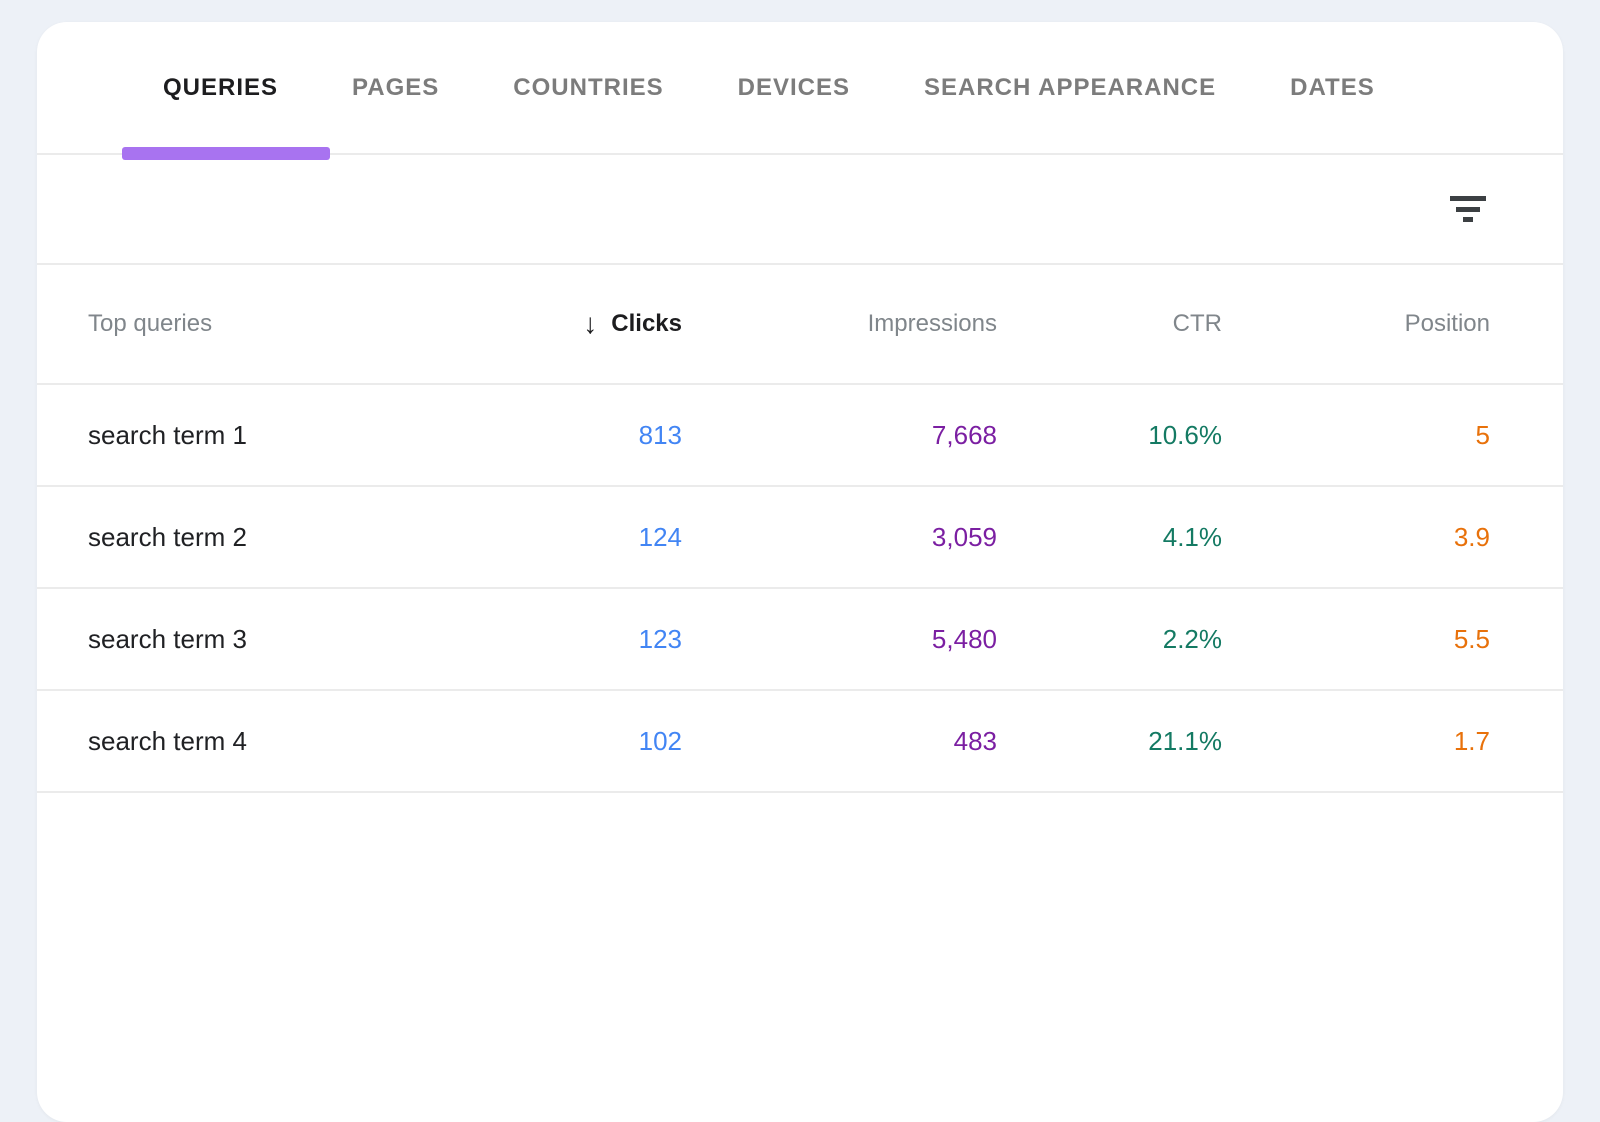 Image resolution: width=1600 pixels, height=1122 pixels. Describe the element at coordinates (800, 210) in the screenshot. I see `table-toolbar` at that location.